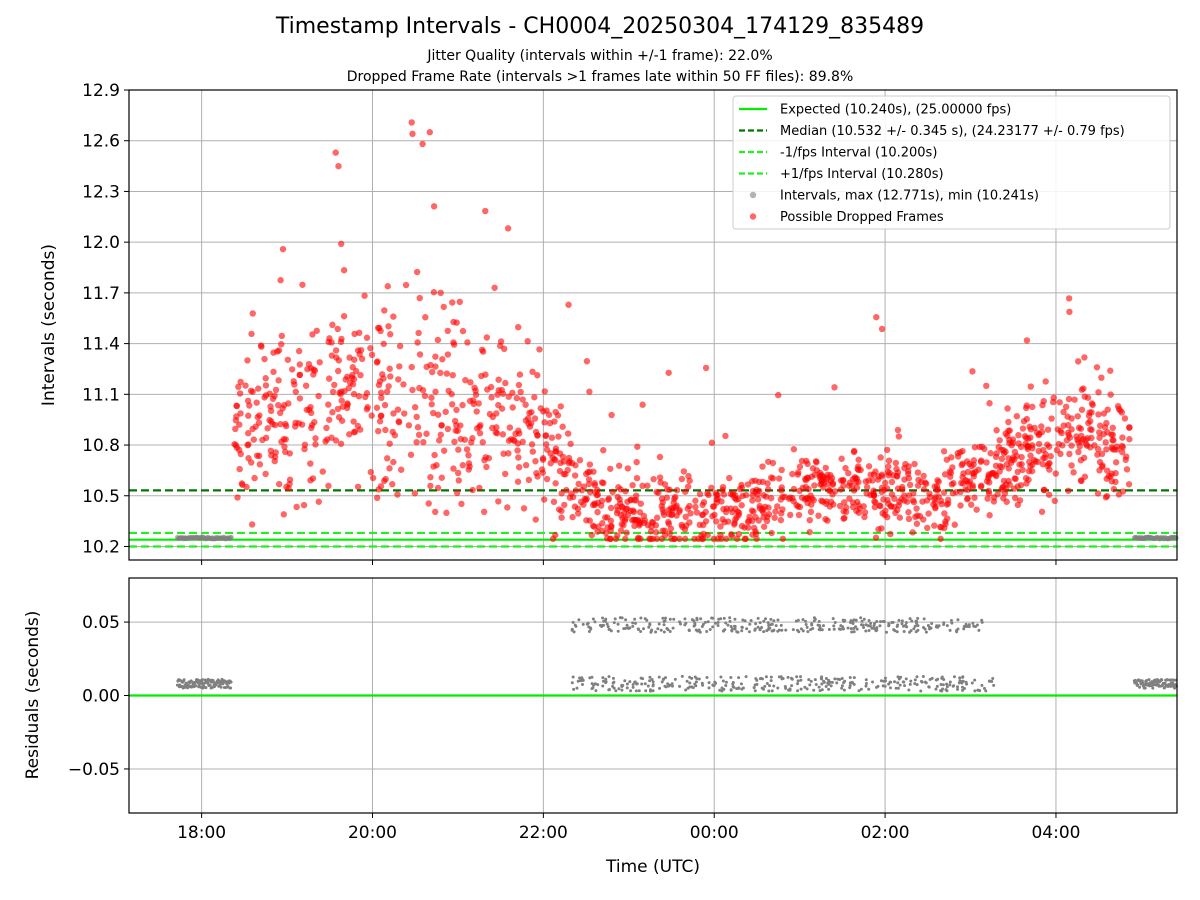 This screenshot has height=900, width=1200. Describe the element at coordinates (49, 325) in the screenshot. I see `top-y-axis-label: Intervals (seconds)` at that location.